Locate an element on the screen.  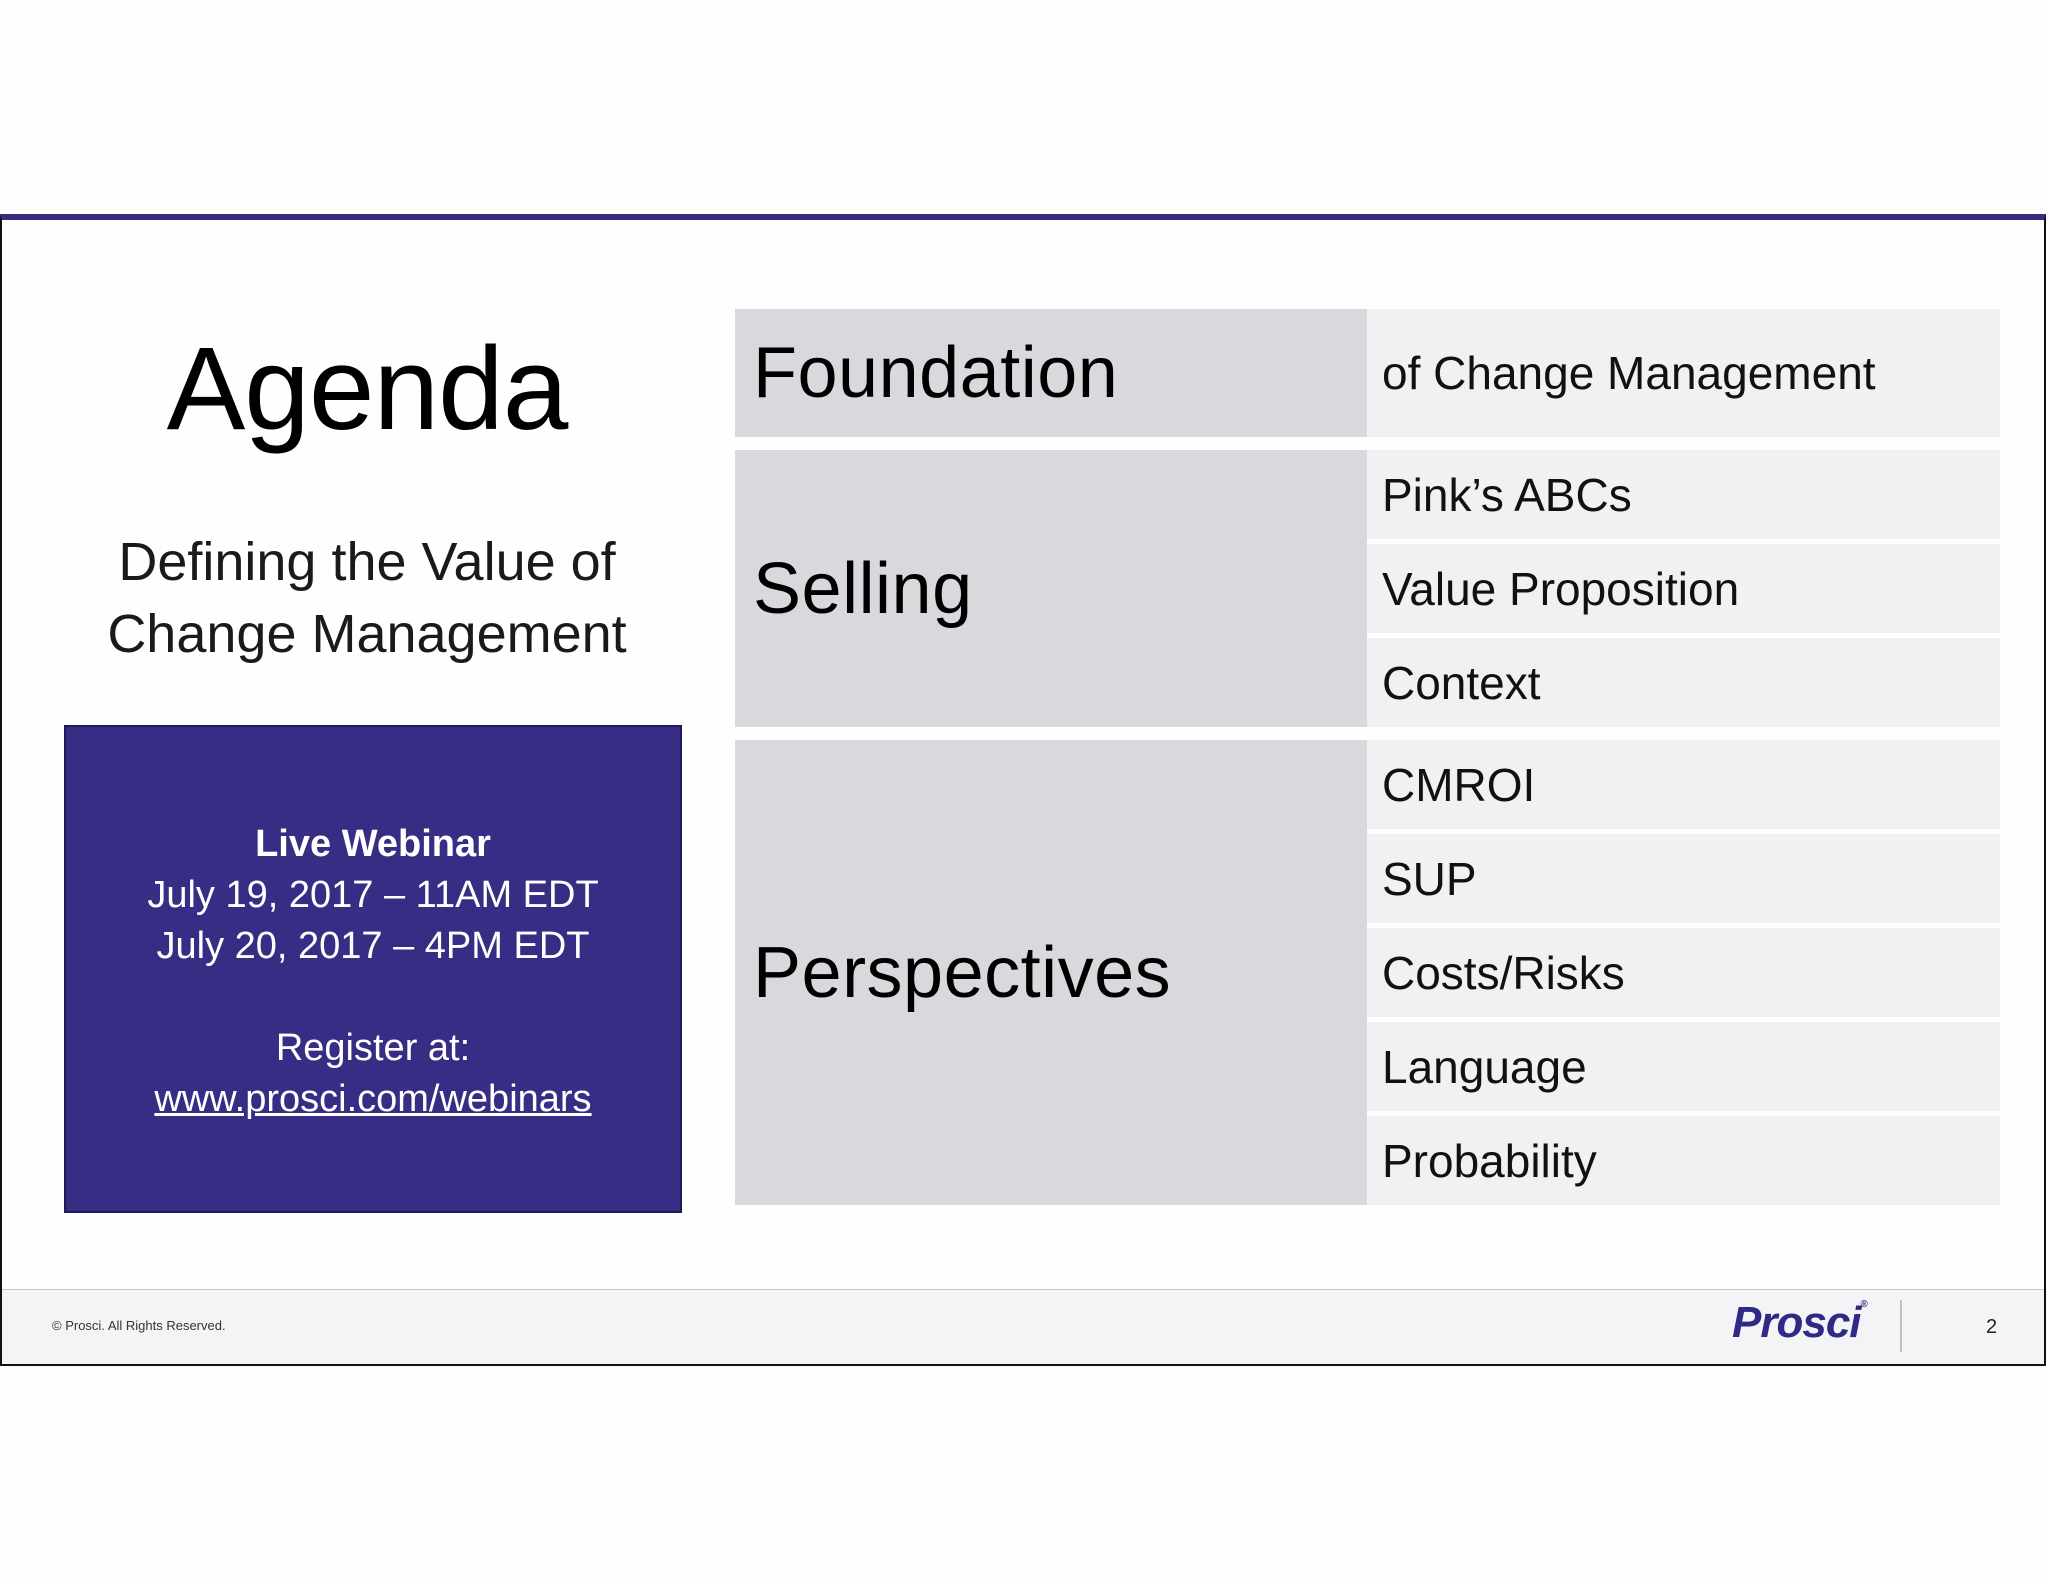
agenda-item: of Change Management is located at coordinates (1683, 373).